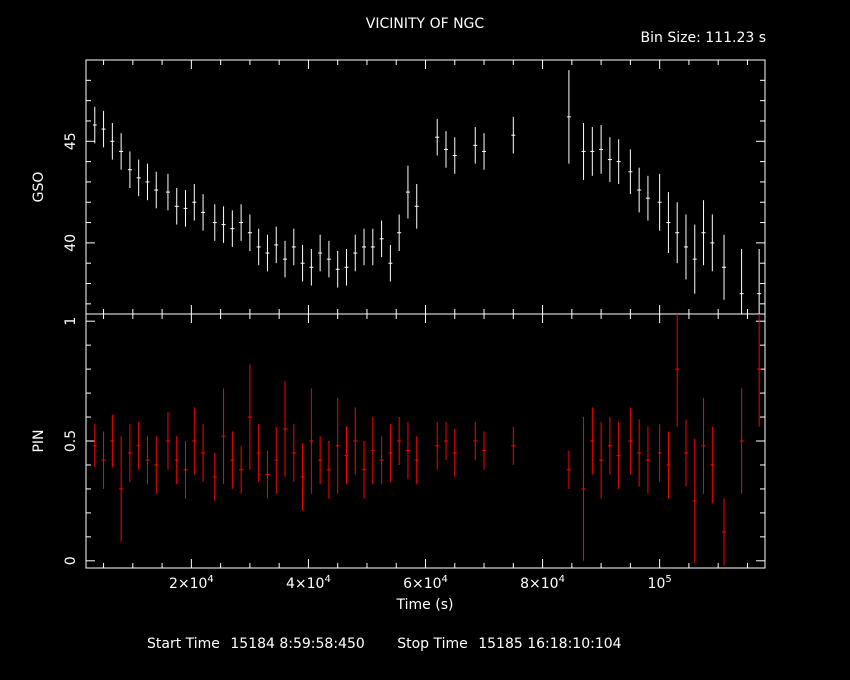  What do you see at coordinates (191, 583) in the screenshot?
I see `x-tick-label: 2×104` at bounding box center [191, 583].